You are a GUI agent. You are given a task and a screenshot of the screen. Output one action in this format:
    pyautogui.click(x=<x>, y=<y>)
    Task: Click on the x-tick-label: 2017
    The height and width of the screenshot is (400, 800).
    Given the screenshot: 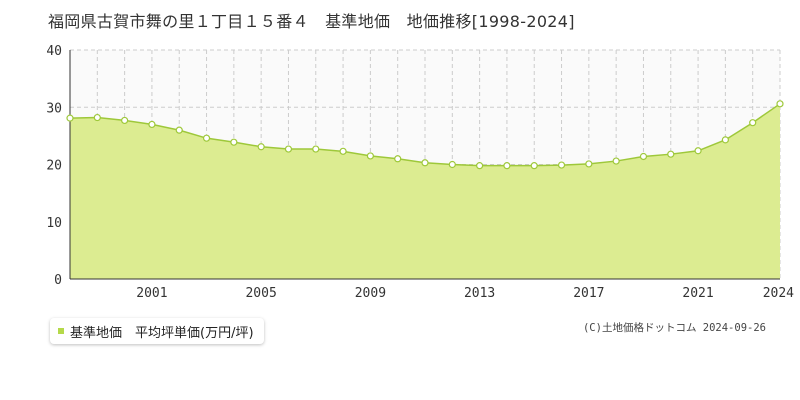 What is the action you would take?
    pyautogui.click(x=588, y=293)
    